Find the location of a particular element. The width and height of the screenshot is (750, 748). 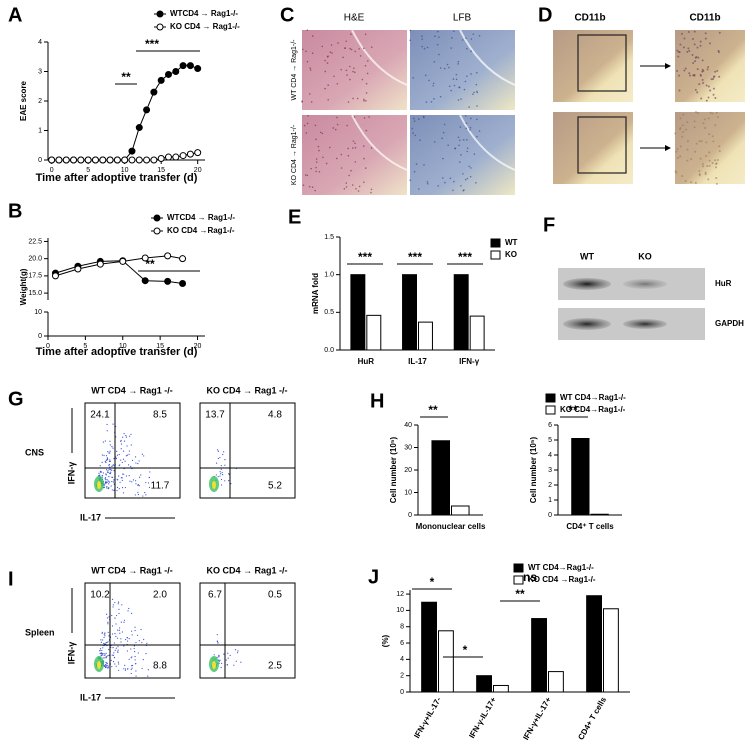

quadrant-value: 8.8 is located at coordinates (160, 666).